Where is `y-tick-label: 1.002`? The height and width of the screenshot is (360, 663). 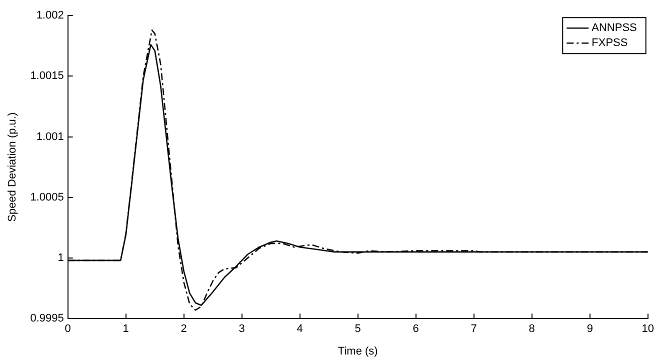
y-tick-label: 1.002 is located at coordinates (50, 16).